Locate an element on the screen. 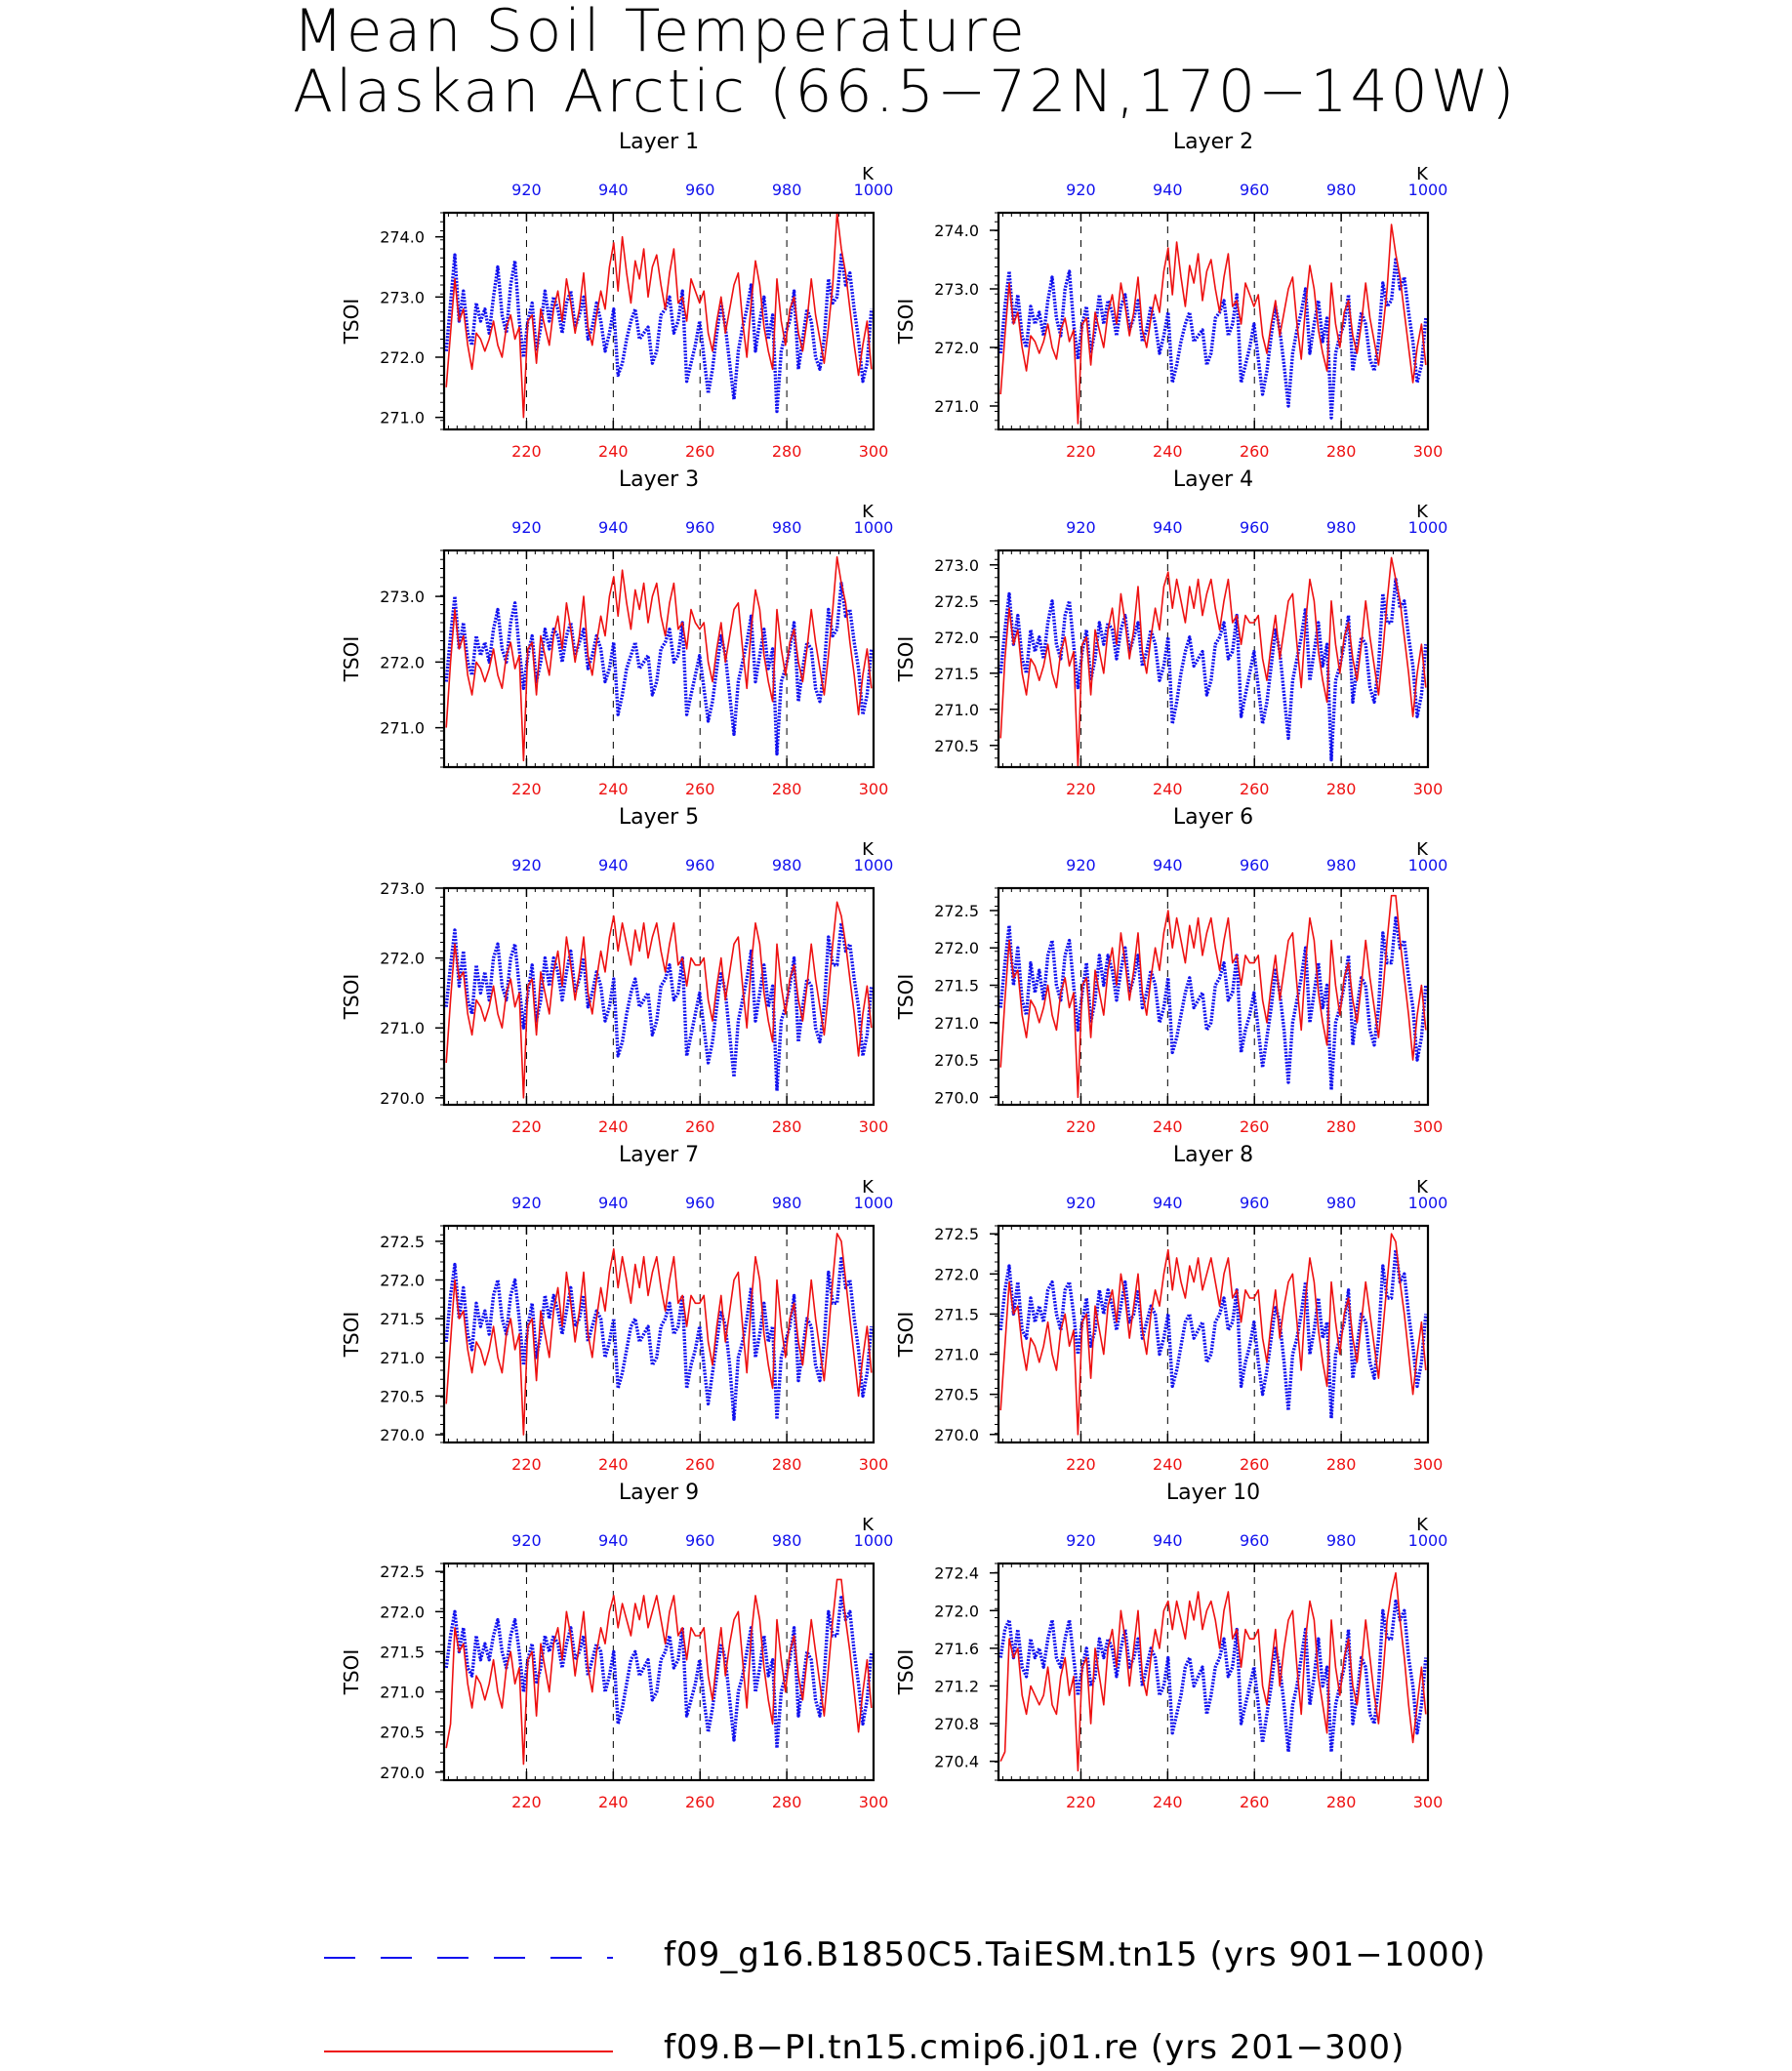 The width and height of the screenshot is (1792, 2071). panel-9-series-taiesm is located at coordinates (659, 1672).